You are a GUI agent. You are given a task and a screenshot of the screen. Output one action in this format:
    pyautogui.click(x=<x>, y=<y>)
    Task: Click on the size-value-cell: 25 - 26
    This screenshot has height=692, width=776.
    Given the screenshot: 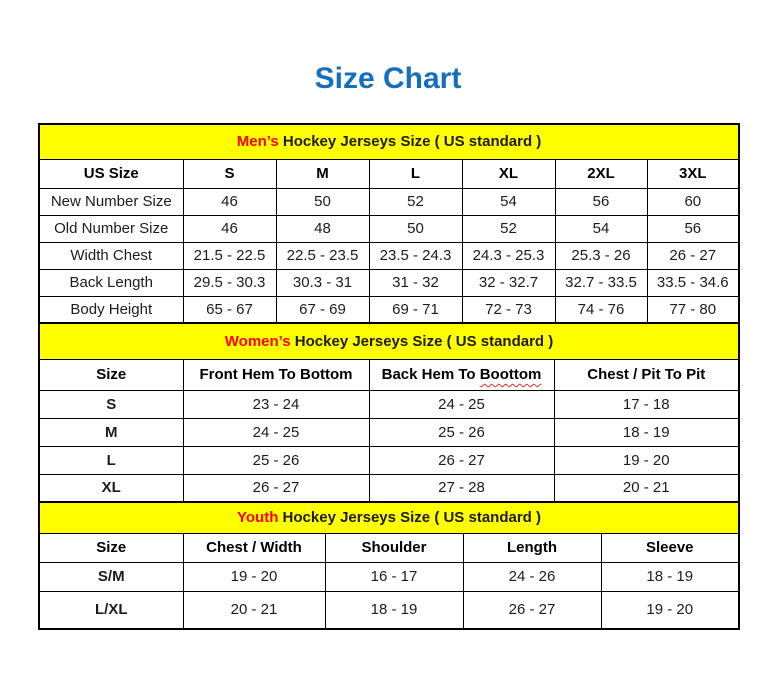 What is the action you would take?
    pyautogui.click(x=276, y=460)
    